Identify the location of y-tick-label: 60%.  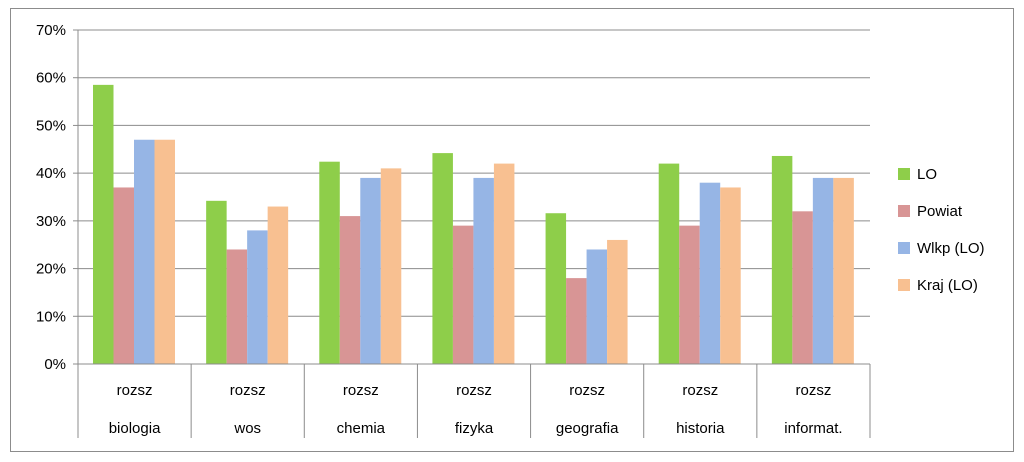
(51, 78).